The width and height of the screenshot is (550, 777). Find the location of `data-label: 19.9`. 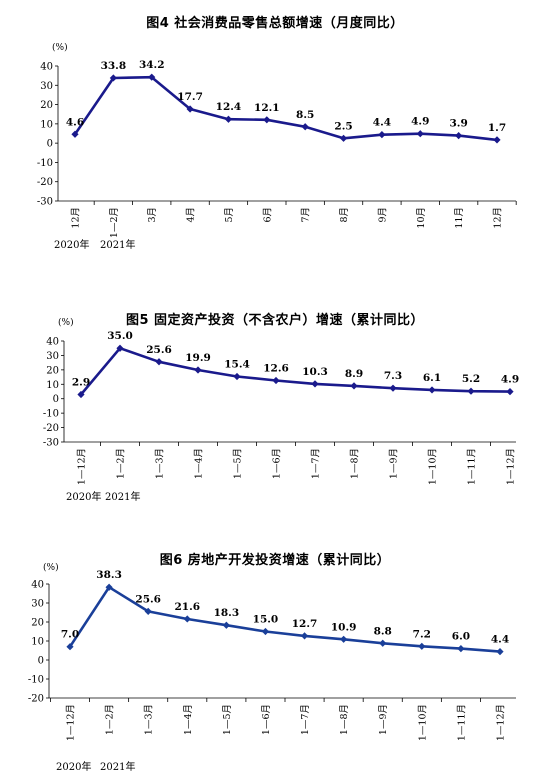

data-label: 19.9 is located at coordinates (198, 358).